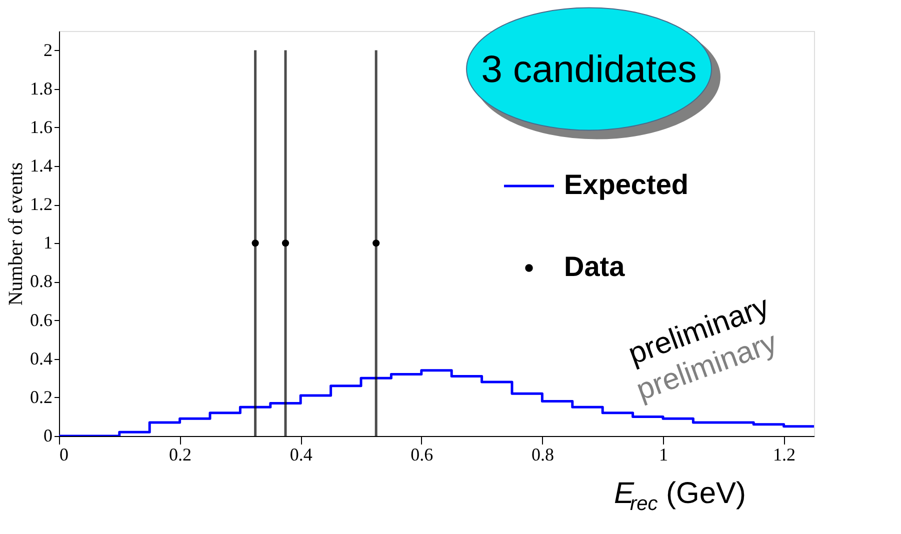 Image resolution: width=901 pixels, height=534 pixels. Describe the element at coordinates (48, 242) in the screenshot. I see `y-tick-label: 1` at that location.